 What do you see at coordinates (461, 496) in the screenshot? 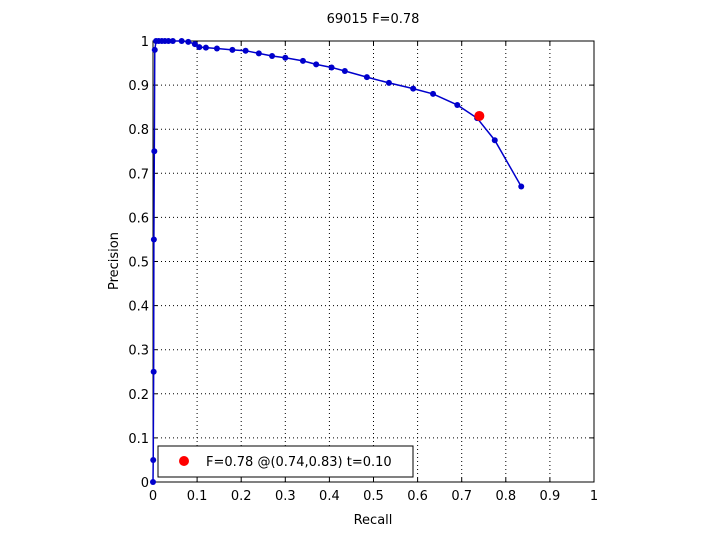
I see `x-tick-label: 0.7` at bounding box center [461, 496].